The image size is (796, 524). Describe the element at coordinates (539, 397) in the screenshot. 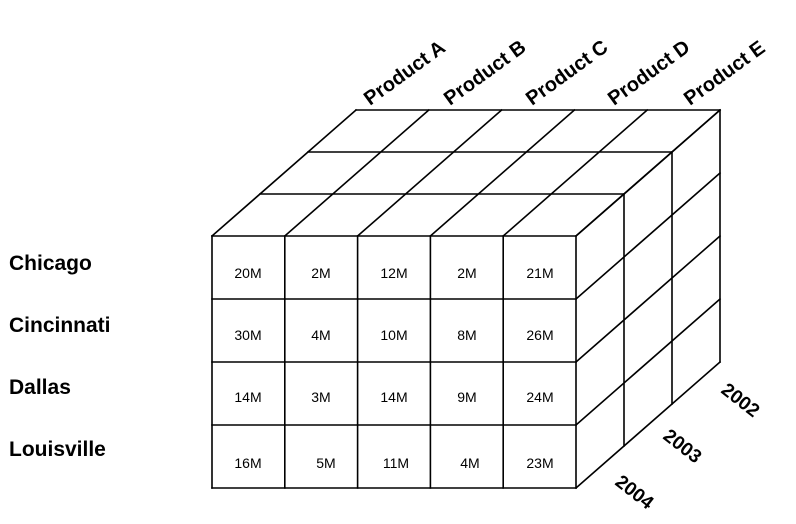

I see `cell-dallas-product-e: 24M` at that location.